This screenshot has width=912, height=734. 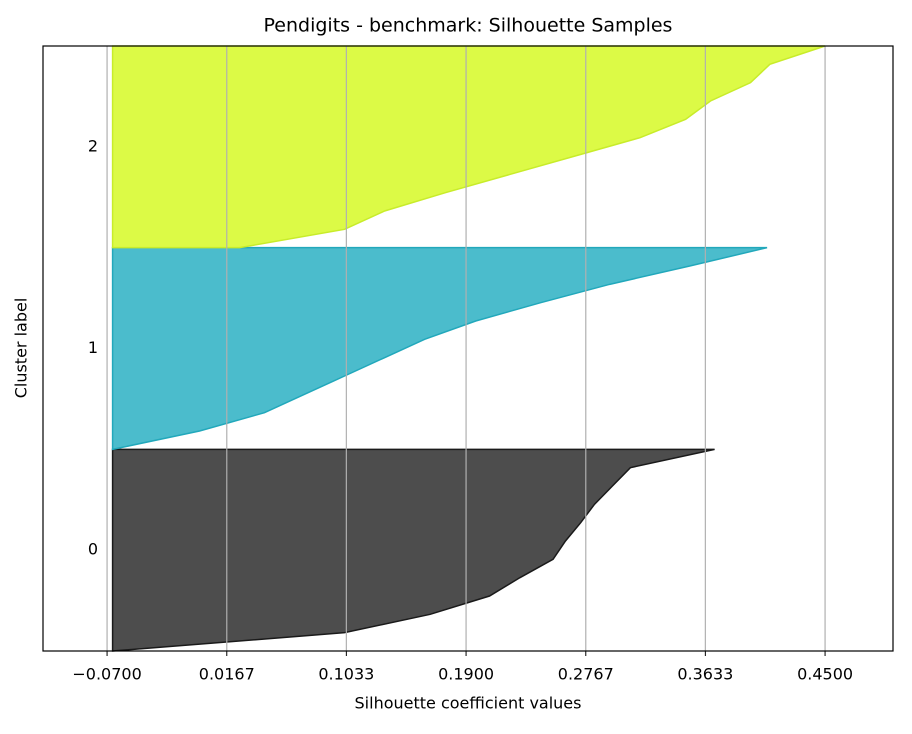 I want to click on x-axis-label: Silhouette coefficient values, so click(x=468, y=703).